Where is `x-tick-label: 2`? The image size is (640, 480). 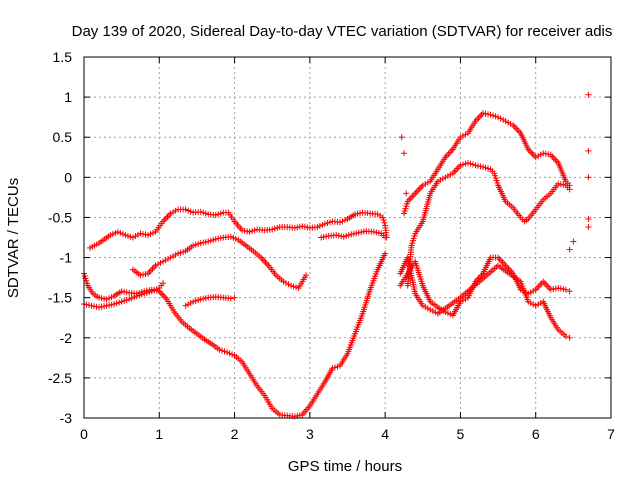 x-tick-label: 2 is located at coordinates (235, 434).